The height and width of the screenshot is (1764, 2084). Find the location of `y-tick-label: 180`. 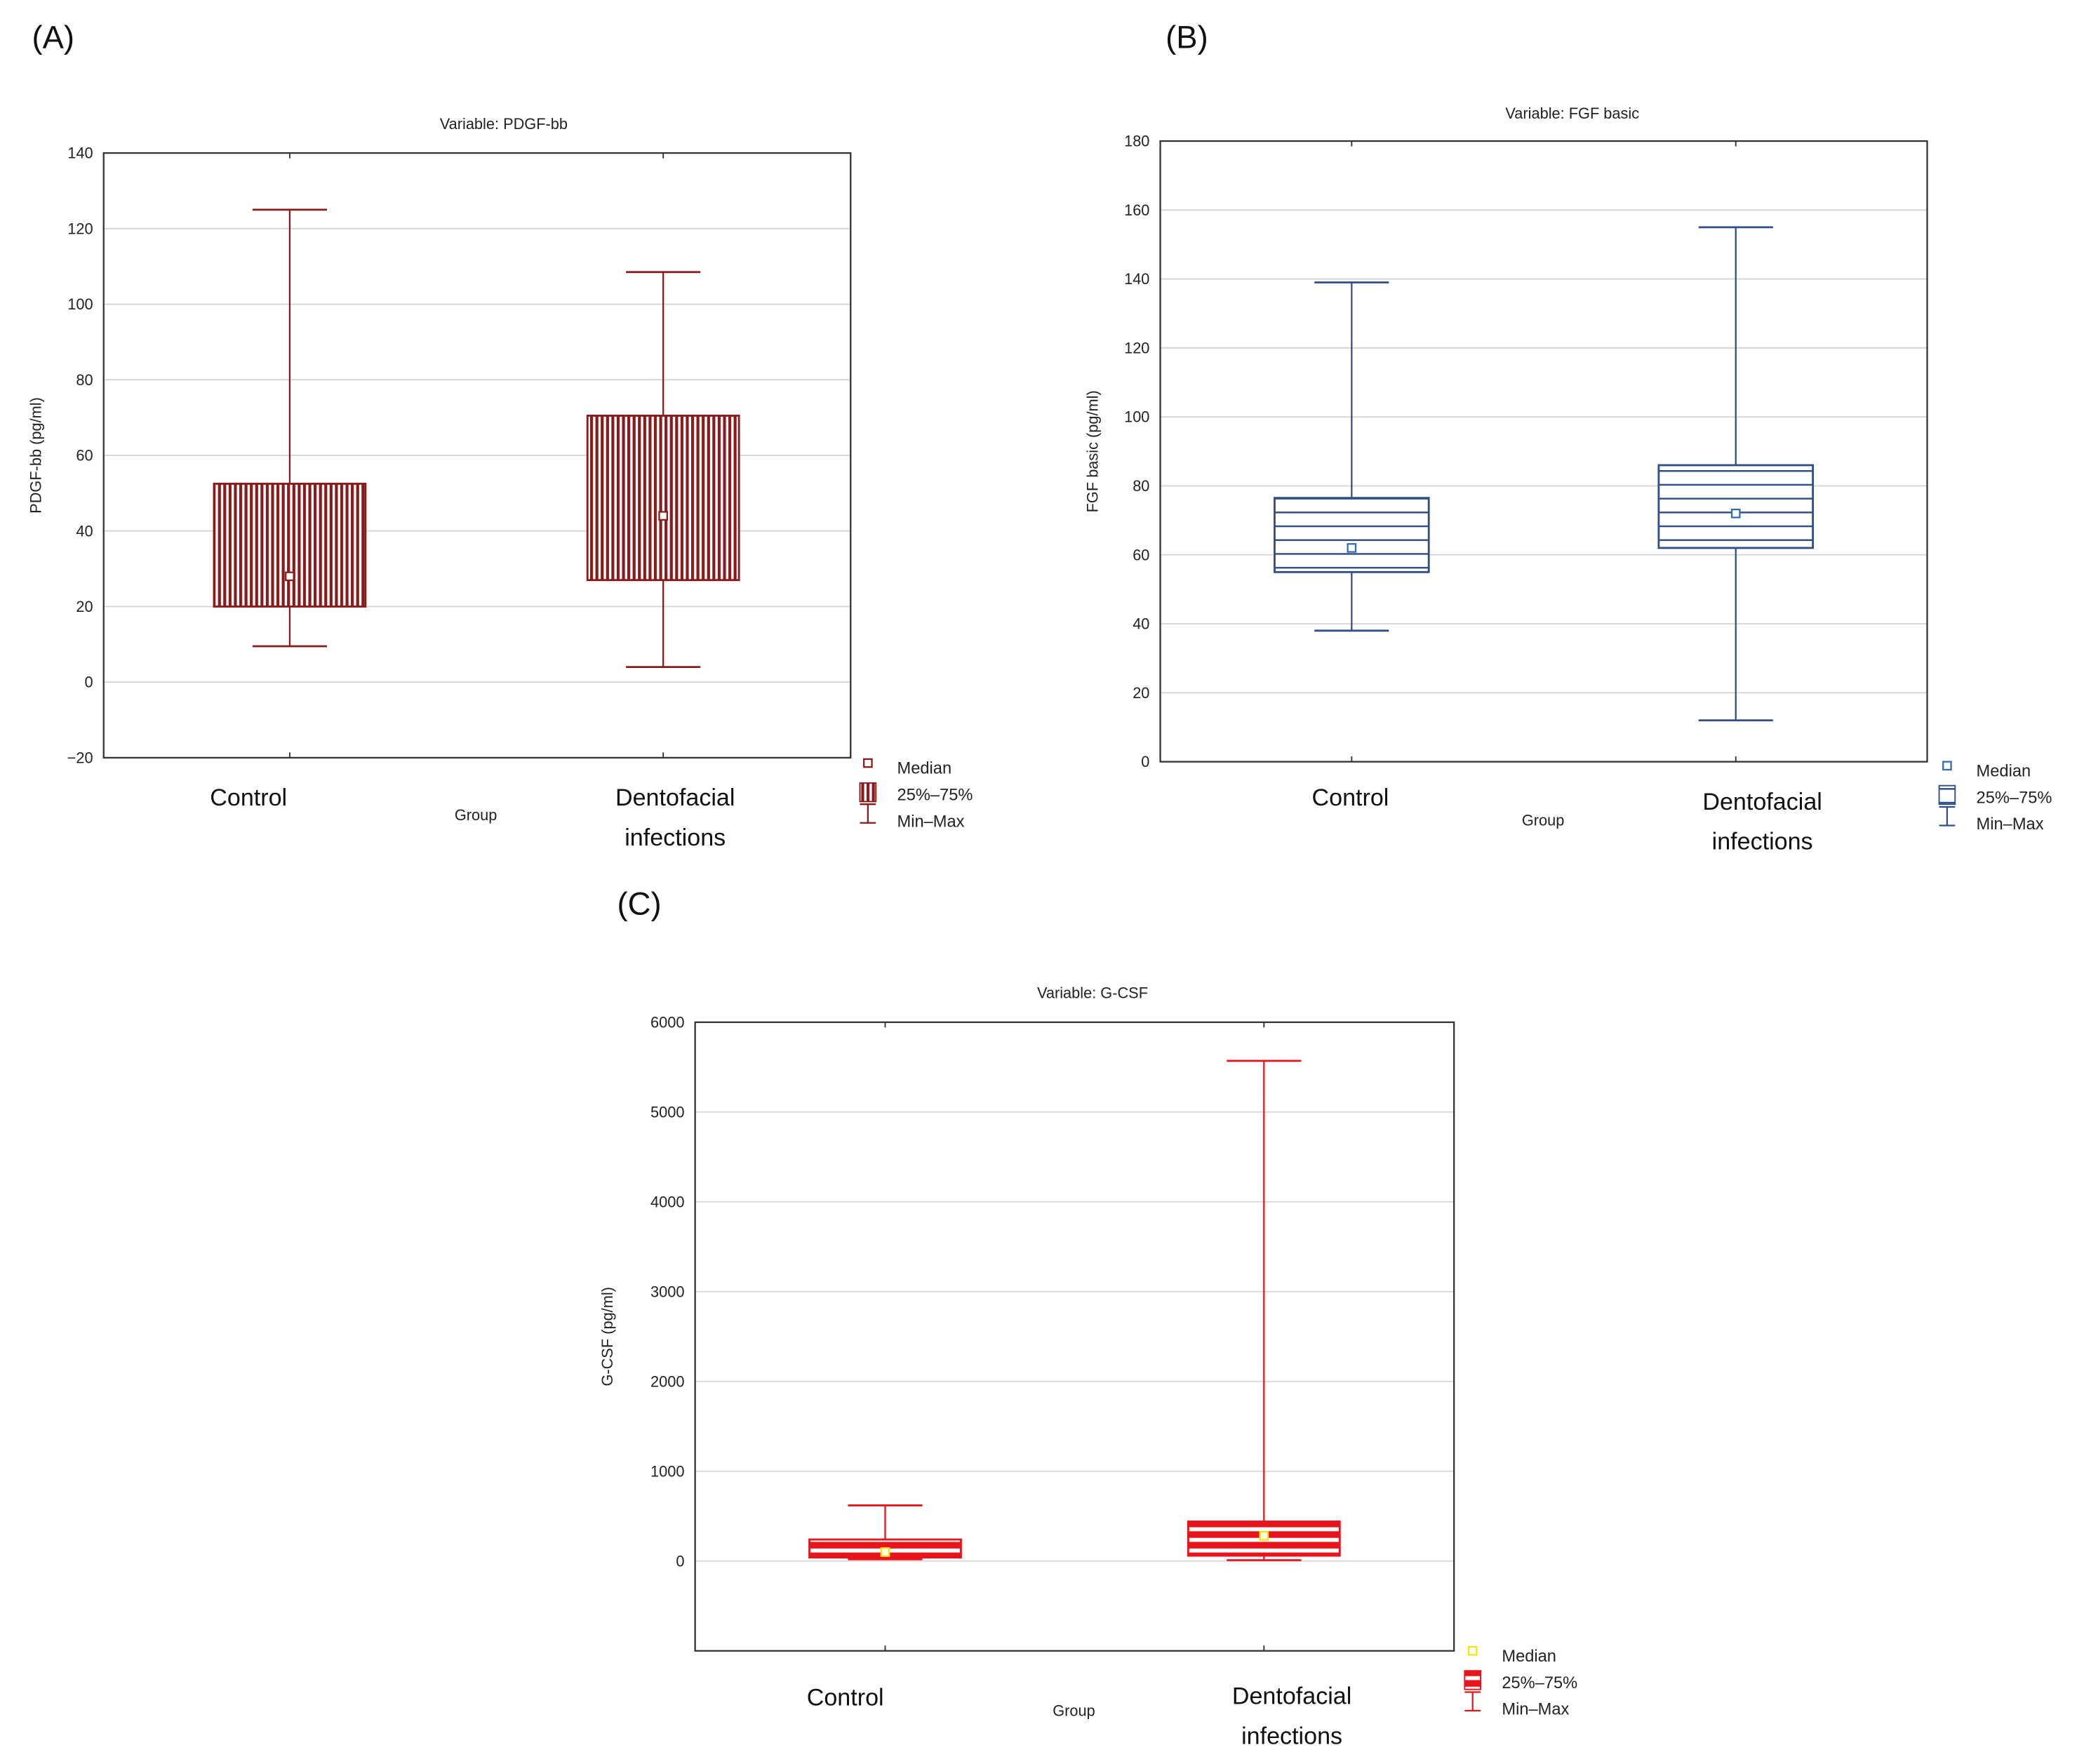

y-tick-label: 180 is located at coordinates (1136, 141).